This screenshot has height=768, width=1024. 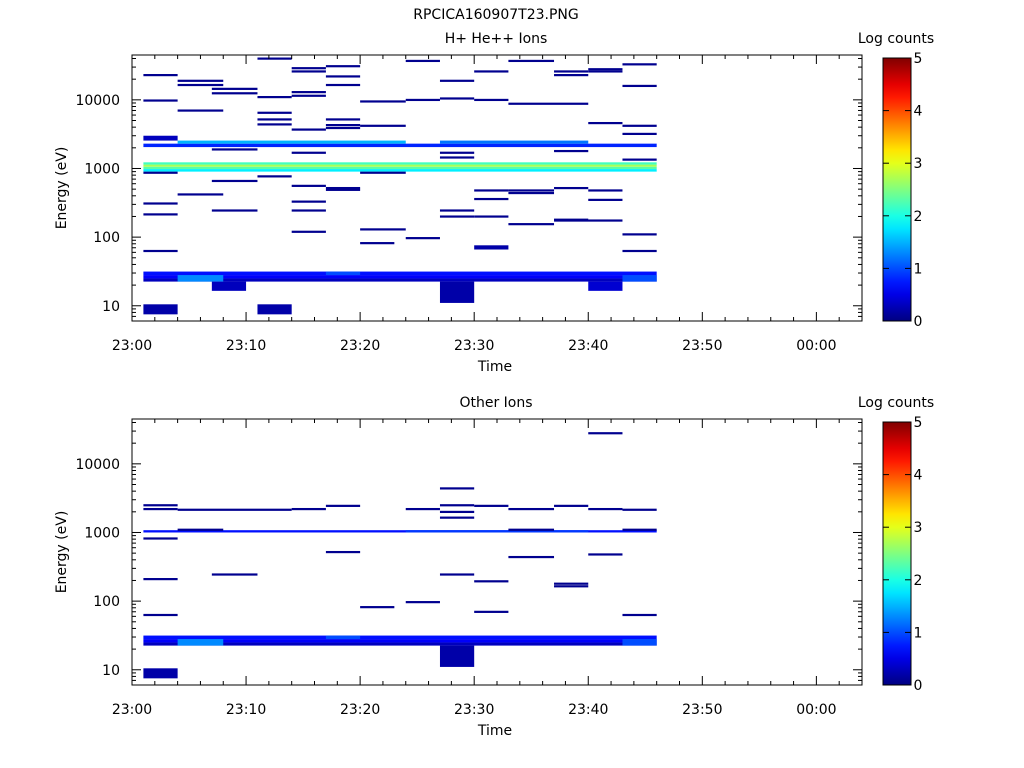 I want to click on x-tick-label: 23:40, so click(x=588, y=346).